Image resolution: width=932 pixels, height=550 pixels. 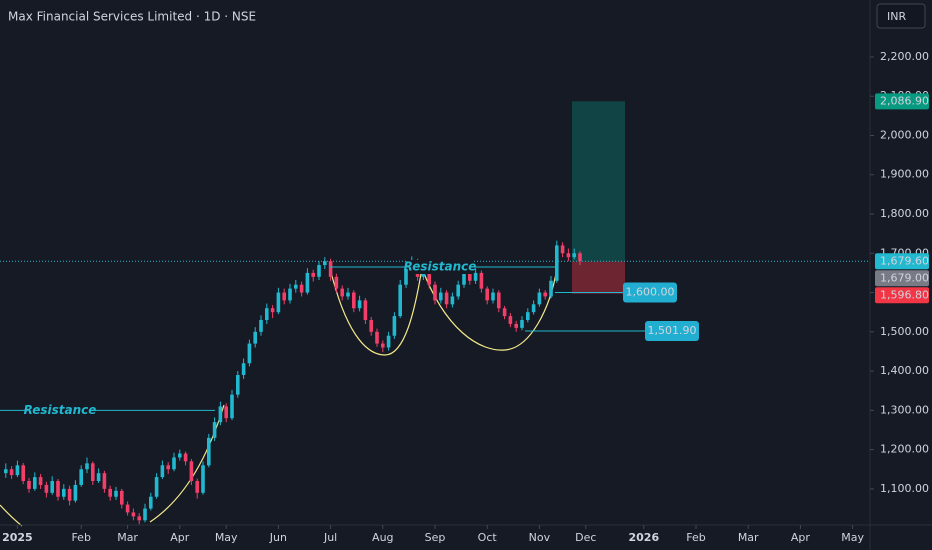 What do you see at coordinates (540, 537) in the screenshot?
I see `x-tick-label: Nov` at bounding box center [540, 537].